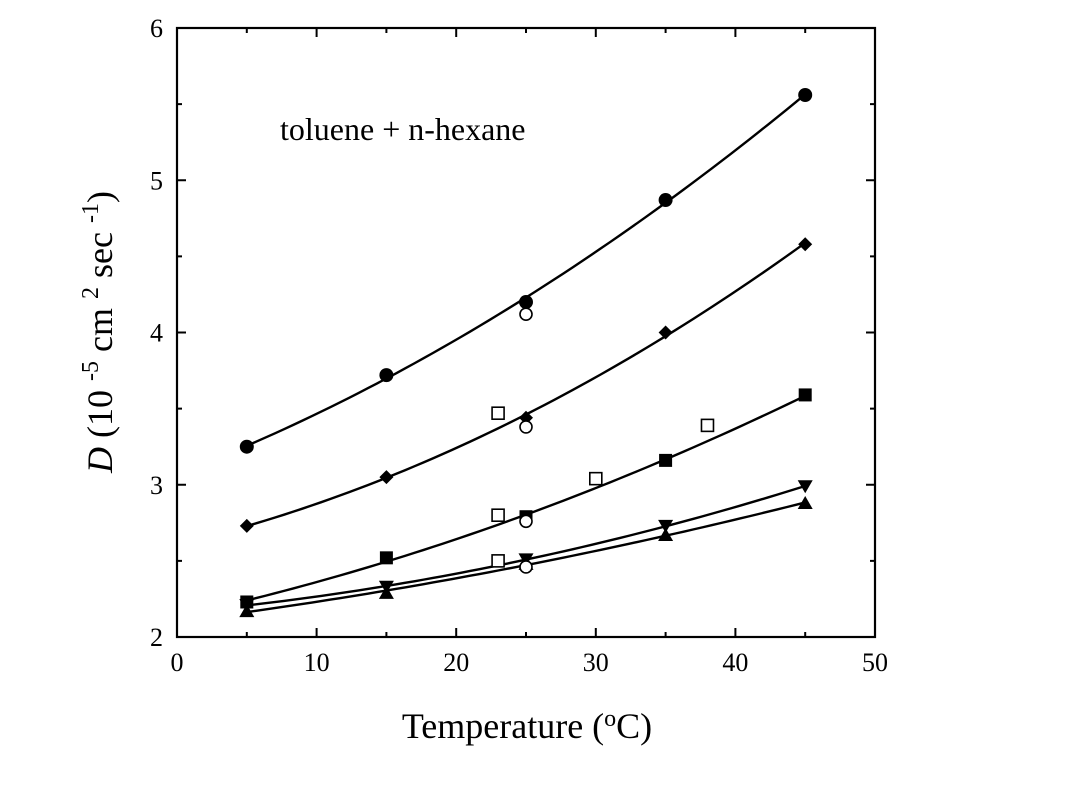  What do you see at coordinates (177, 662) in the screenshot?
I see `x-tick-label: 0` at bounding box center [177, 662].